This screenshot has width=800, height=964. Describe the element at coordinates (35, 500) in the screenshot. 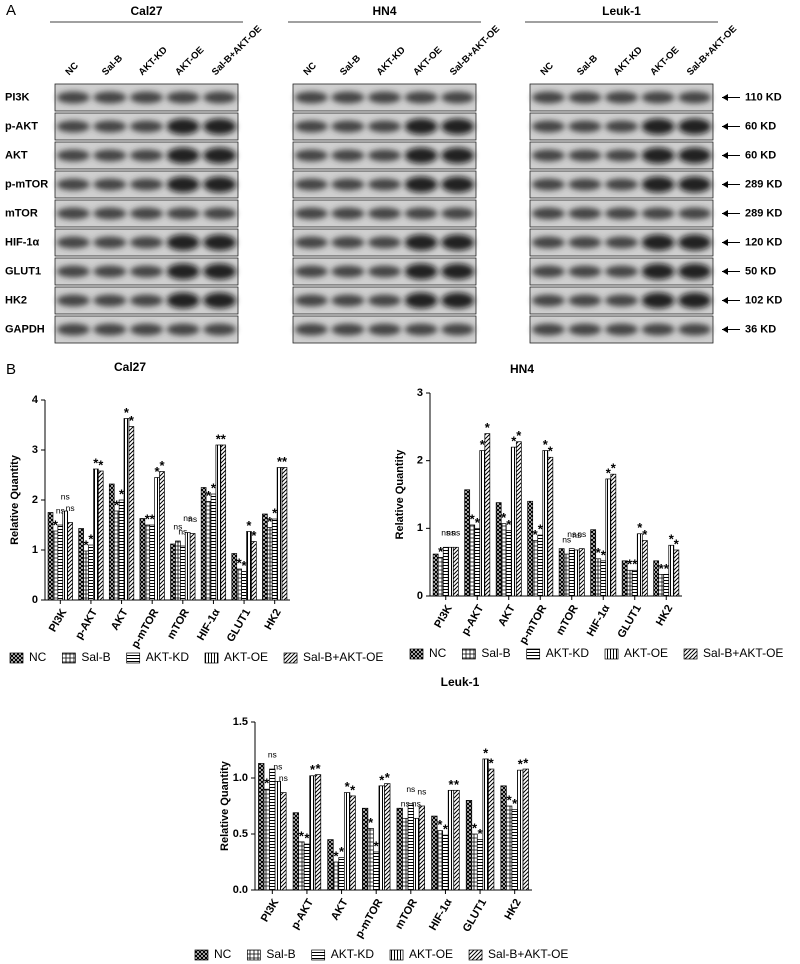

I see `y-tick-label: 2` at that location.